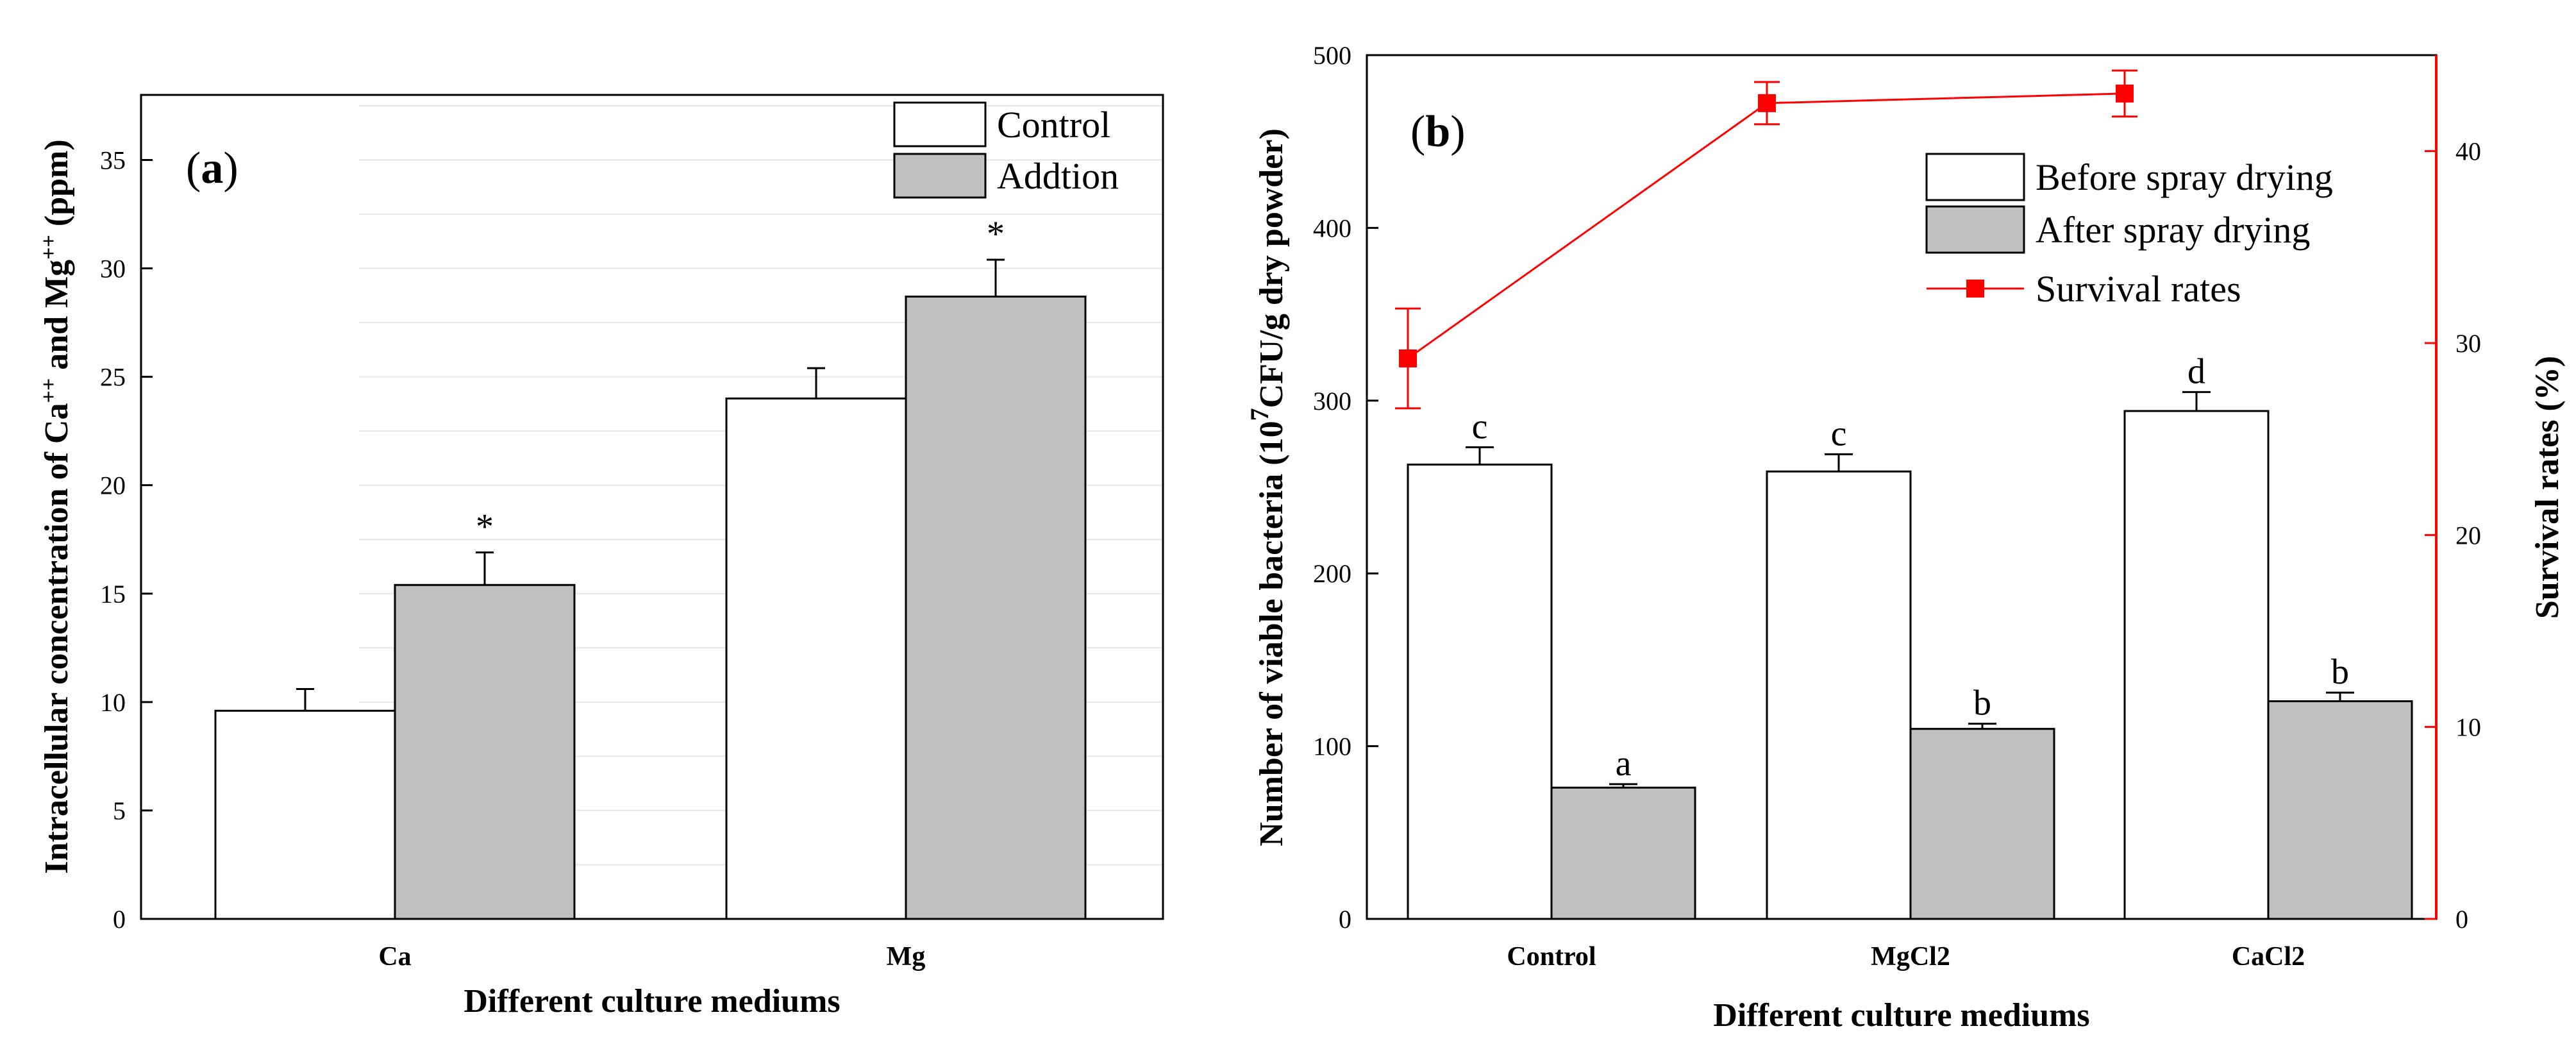 The width and height of the screenshot is (2576, 1051). Describe the element at coordinates (1623, 853) in the screenshot. I see `bar-b-Control-After spray drying` at that location.